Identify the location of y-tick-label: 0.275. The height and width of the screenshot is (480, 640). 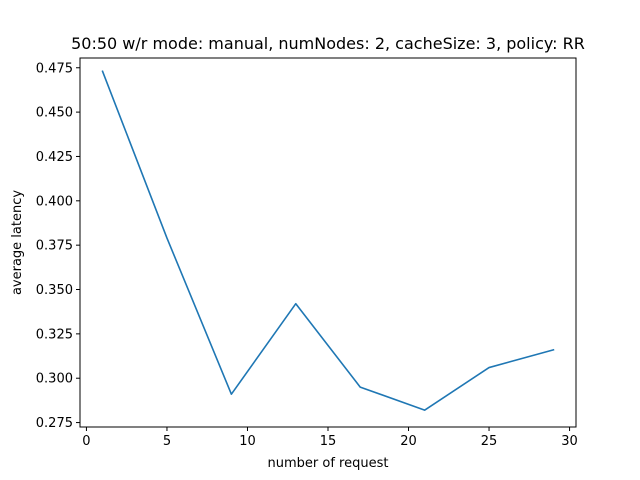
(54, 423).